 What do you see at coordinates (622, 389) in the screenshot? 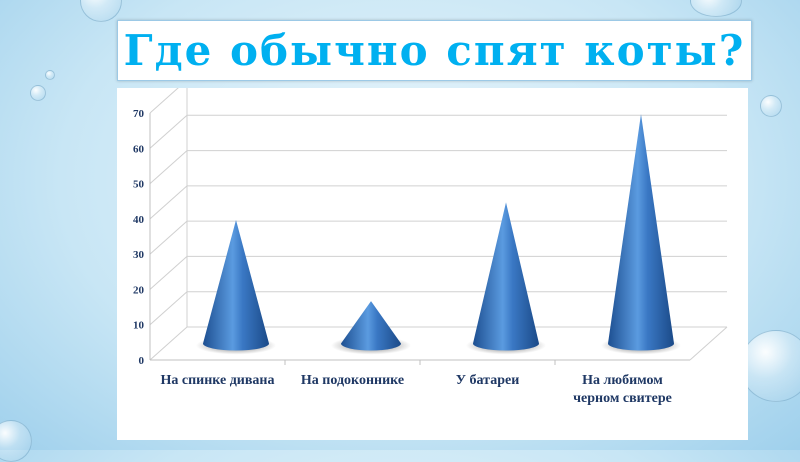
I see `x-category-label: На любимом черном свитере` at bounding box center [622, 389].